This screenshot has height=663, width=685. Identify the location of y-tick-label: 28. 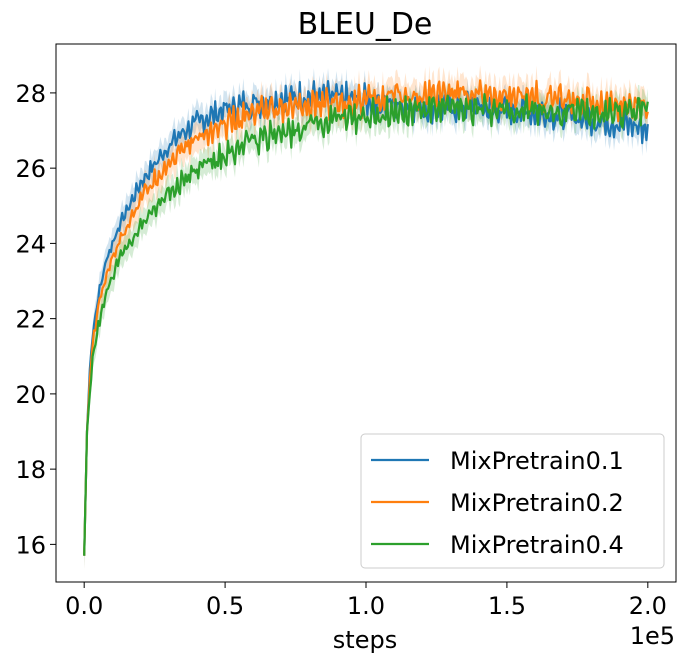
(30, 94).